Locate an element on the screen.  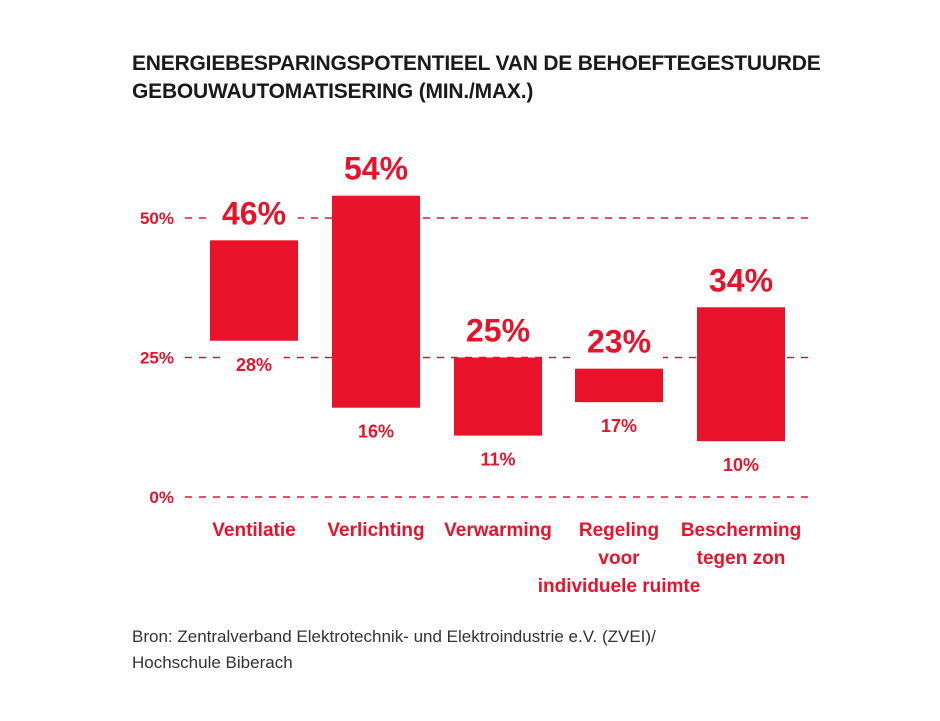
max-value-label: 54% is located at coordinates (376, 169).